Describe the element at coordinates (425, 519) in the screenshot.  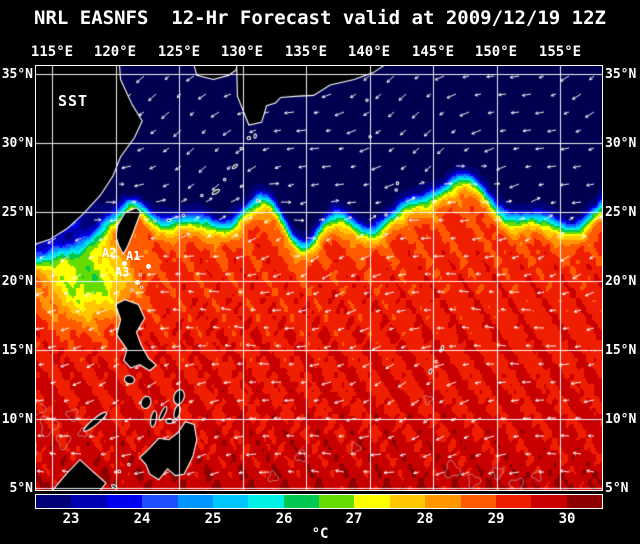
I see `colorbar-tick-label: 28` at that location.